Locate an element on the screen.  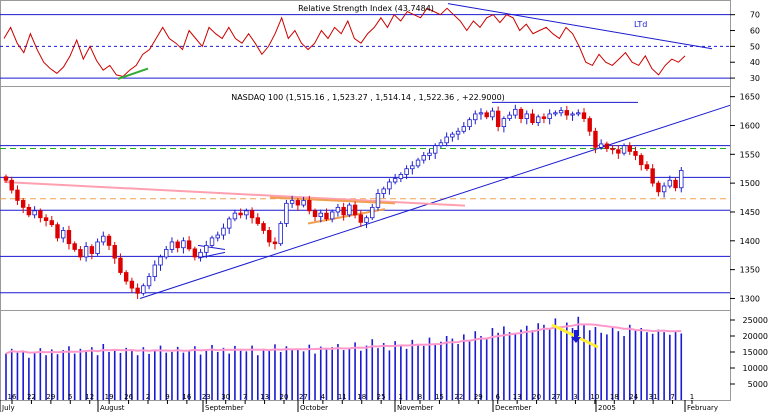
price-pennant-top is located at coordinates (211, 247).